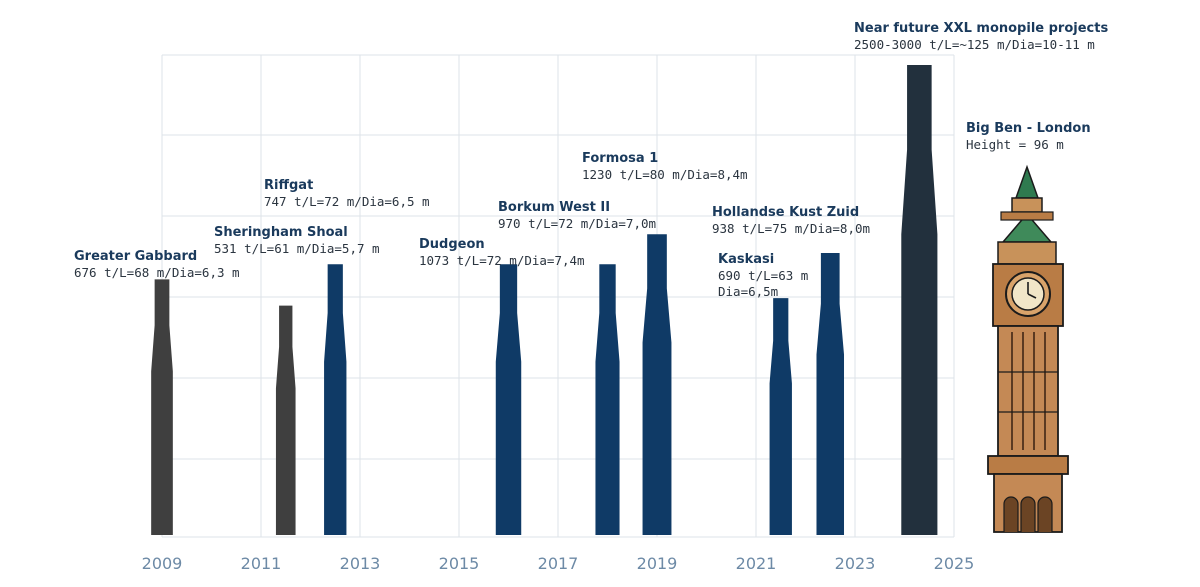 The image size is (1200, 587). I want to click on project-name-label: Hollandse Kust Zuid, so click(785, 212).